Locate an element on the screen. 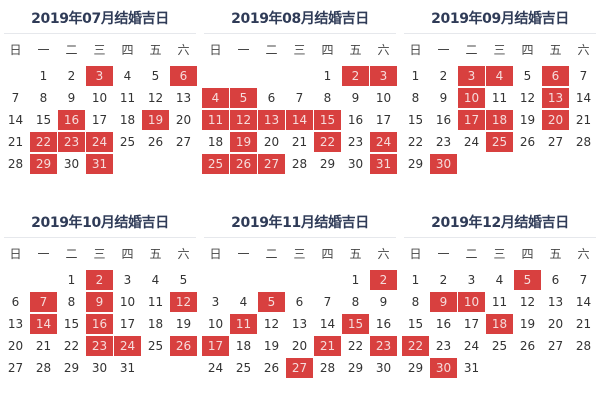 This screenshot has width=600, height=402. auspicious-day-cell: 13 is located at coordinates (555, 98).